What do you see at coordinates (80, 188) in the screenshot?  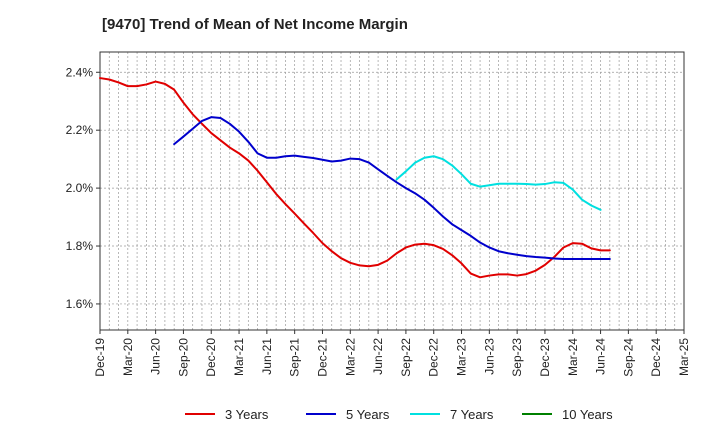 I see `y-tick-label: 2.0%` at bounding box center [80, 188].